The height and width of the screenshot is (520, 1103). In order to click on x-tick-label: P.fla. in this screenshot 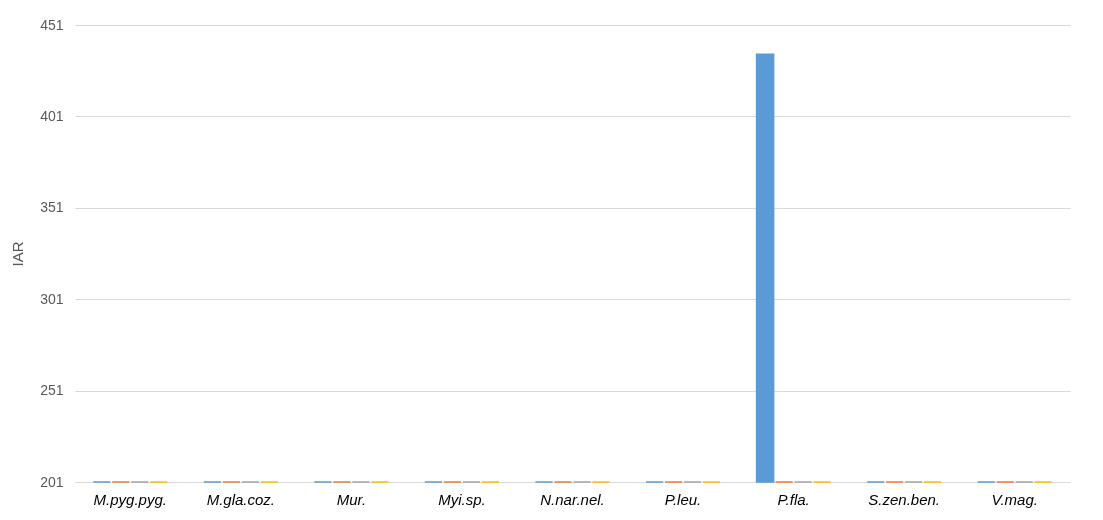, I will do `click(793, 499)`.